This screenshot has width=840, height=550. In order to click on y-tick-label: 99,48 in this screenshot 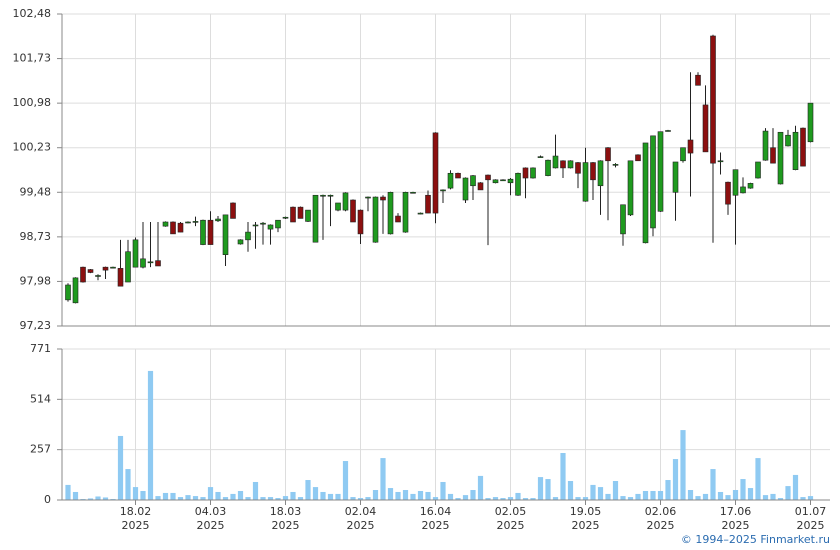, I will do `click(36, 191)`.